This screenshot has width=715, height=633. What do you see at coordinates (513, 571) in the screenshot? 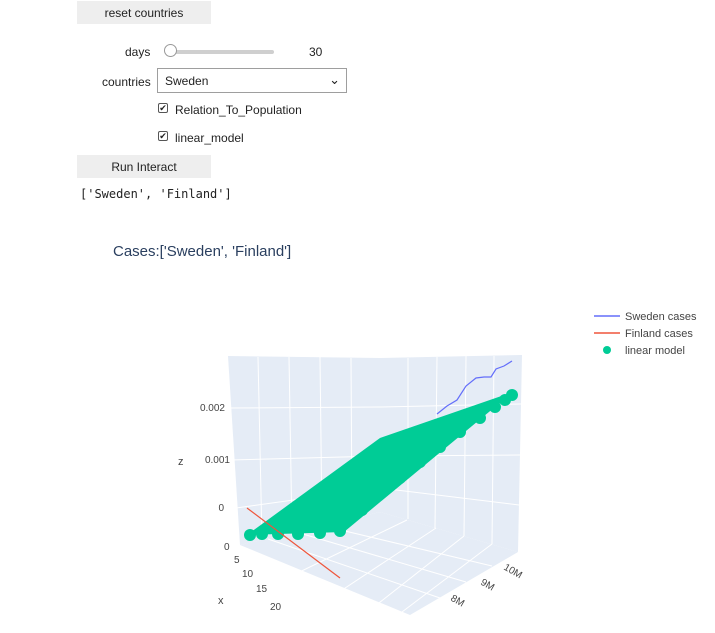
I see `y-tick: 10M` at bounding box center [513, 571].